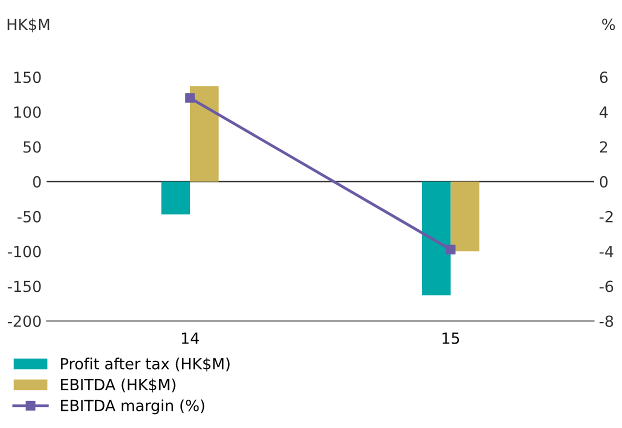  Describe the element at coordinates (607, 286) in the screenshot. I see `y2-tick-label: -6` at that location.